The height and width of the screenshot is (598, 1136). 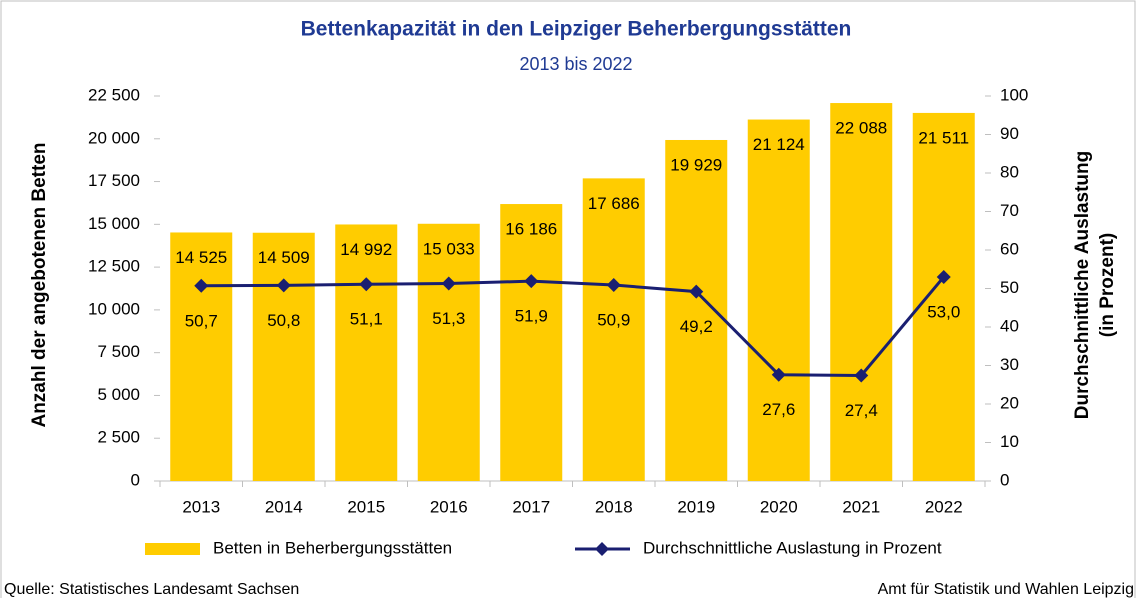 I want to click on line-value-label: 53,0, so click(x=943, y=311).